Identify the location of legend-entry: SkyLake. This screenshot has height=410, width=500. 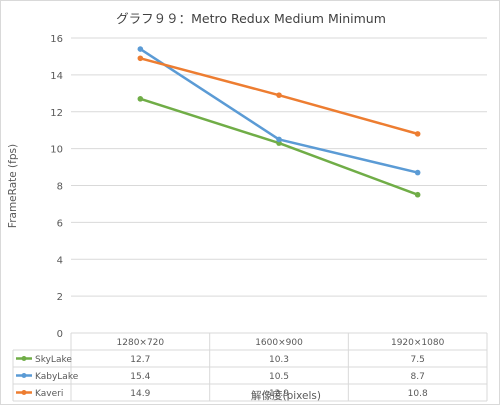
(53, 360).